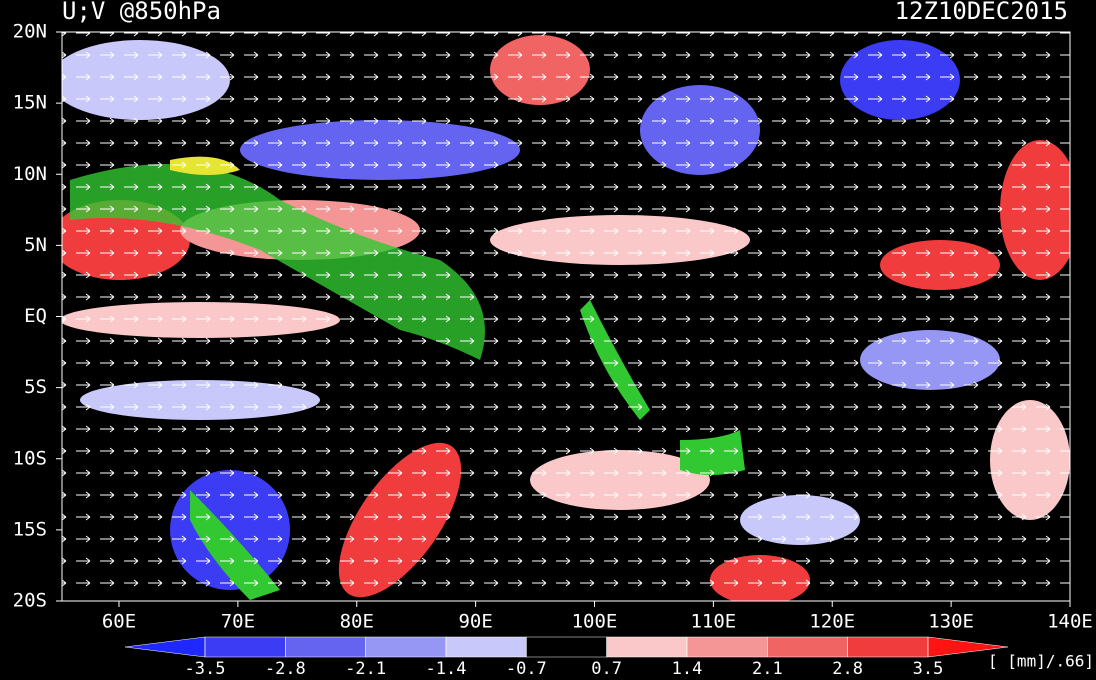  What do you see at coordinates (285, 669) in the screenshot?
I see `colorbar-label: -2.8` at bounding box center [285, 669].